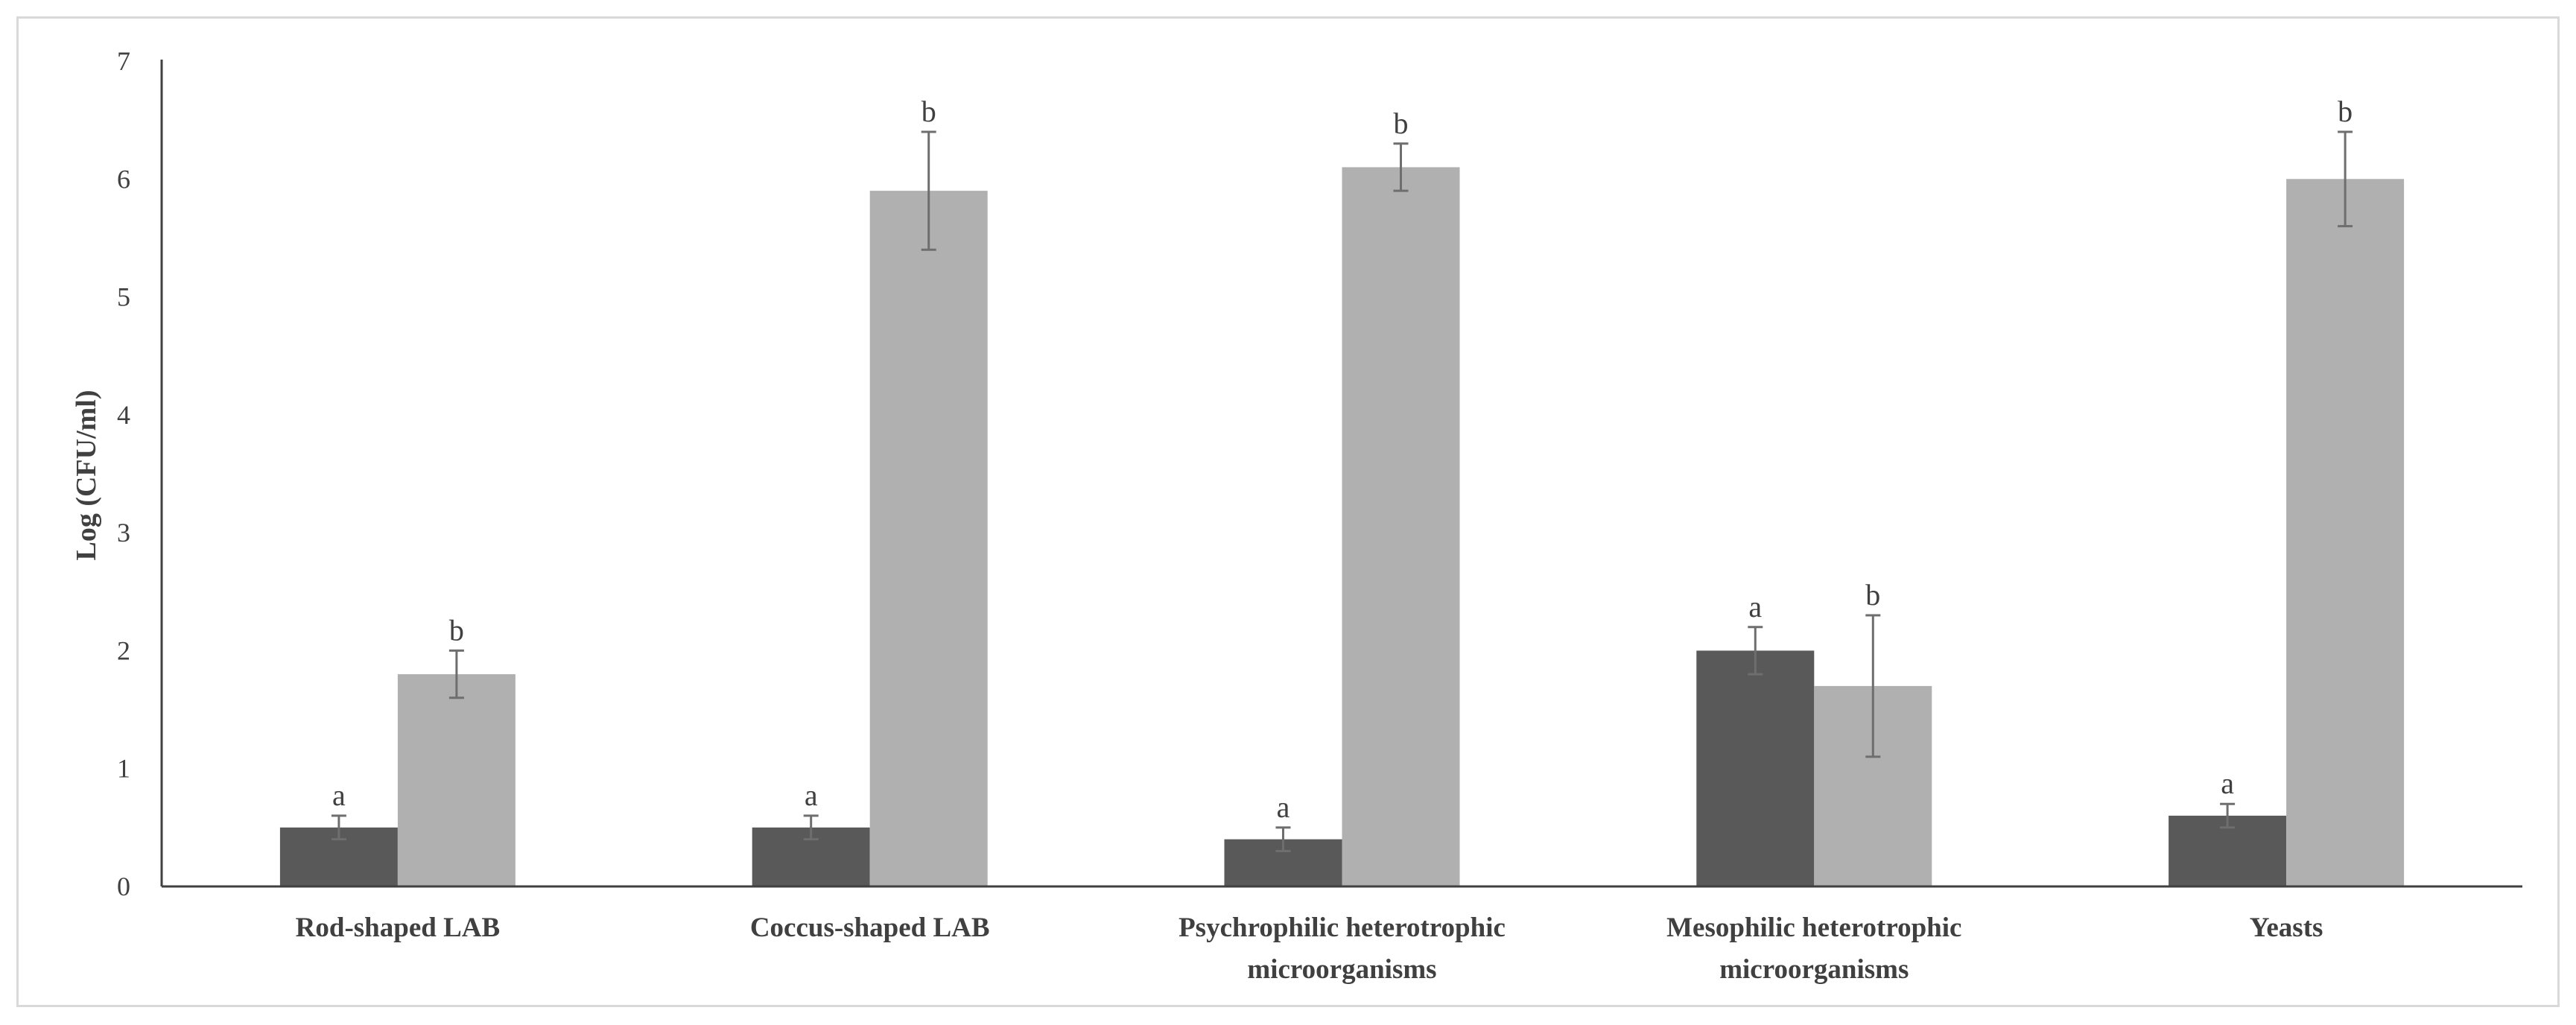 Image resolution: width=2576 pixels, height=1025 pixels. Describe the element at coordinates (124, 650) in the screenshot. I see `y-tick-label: 2` at that location.